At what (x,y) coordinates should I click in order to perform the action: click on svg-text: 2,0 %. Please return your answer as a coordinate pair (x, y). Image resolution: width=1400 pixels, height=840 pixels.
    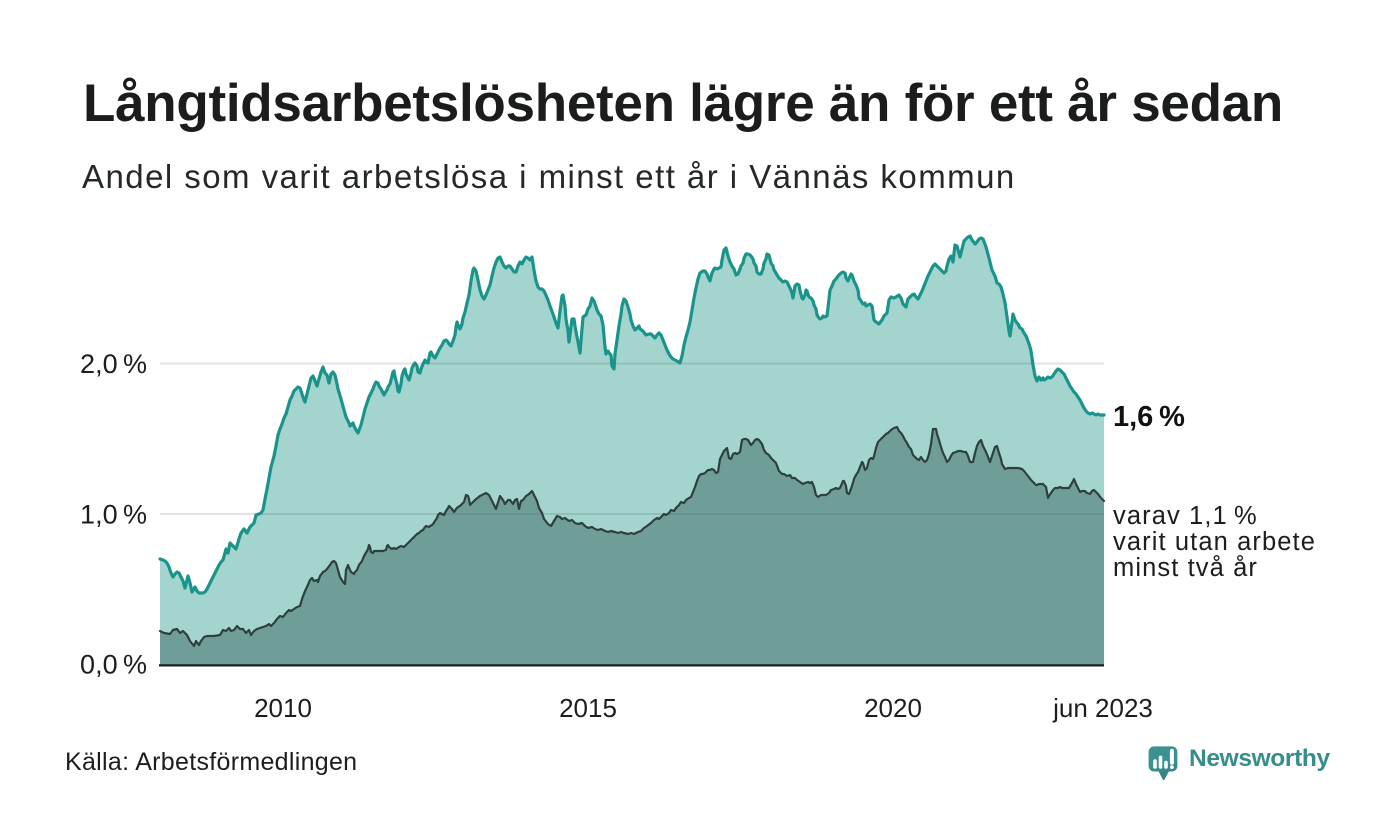
    Looking at the image, I should click on (113, 364).